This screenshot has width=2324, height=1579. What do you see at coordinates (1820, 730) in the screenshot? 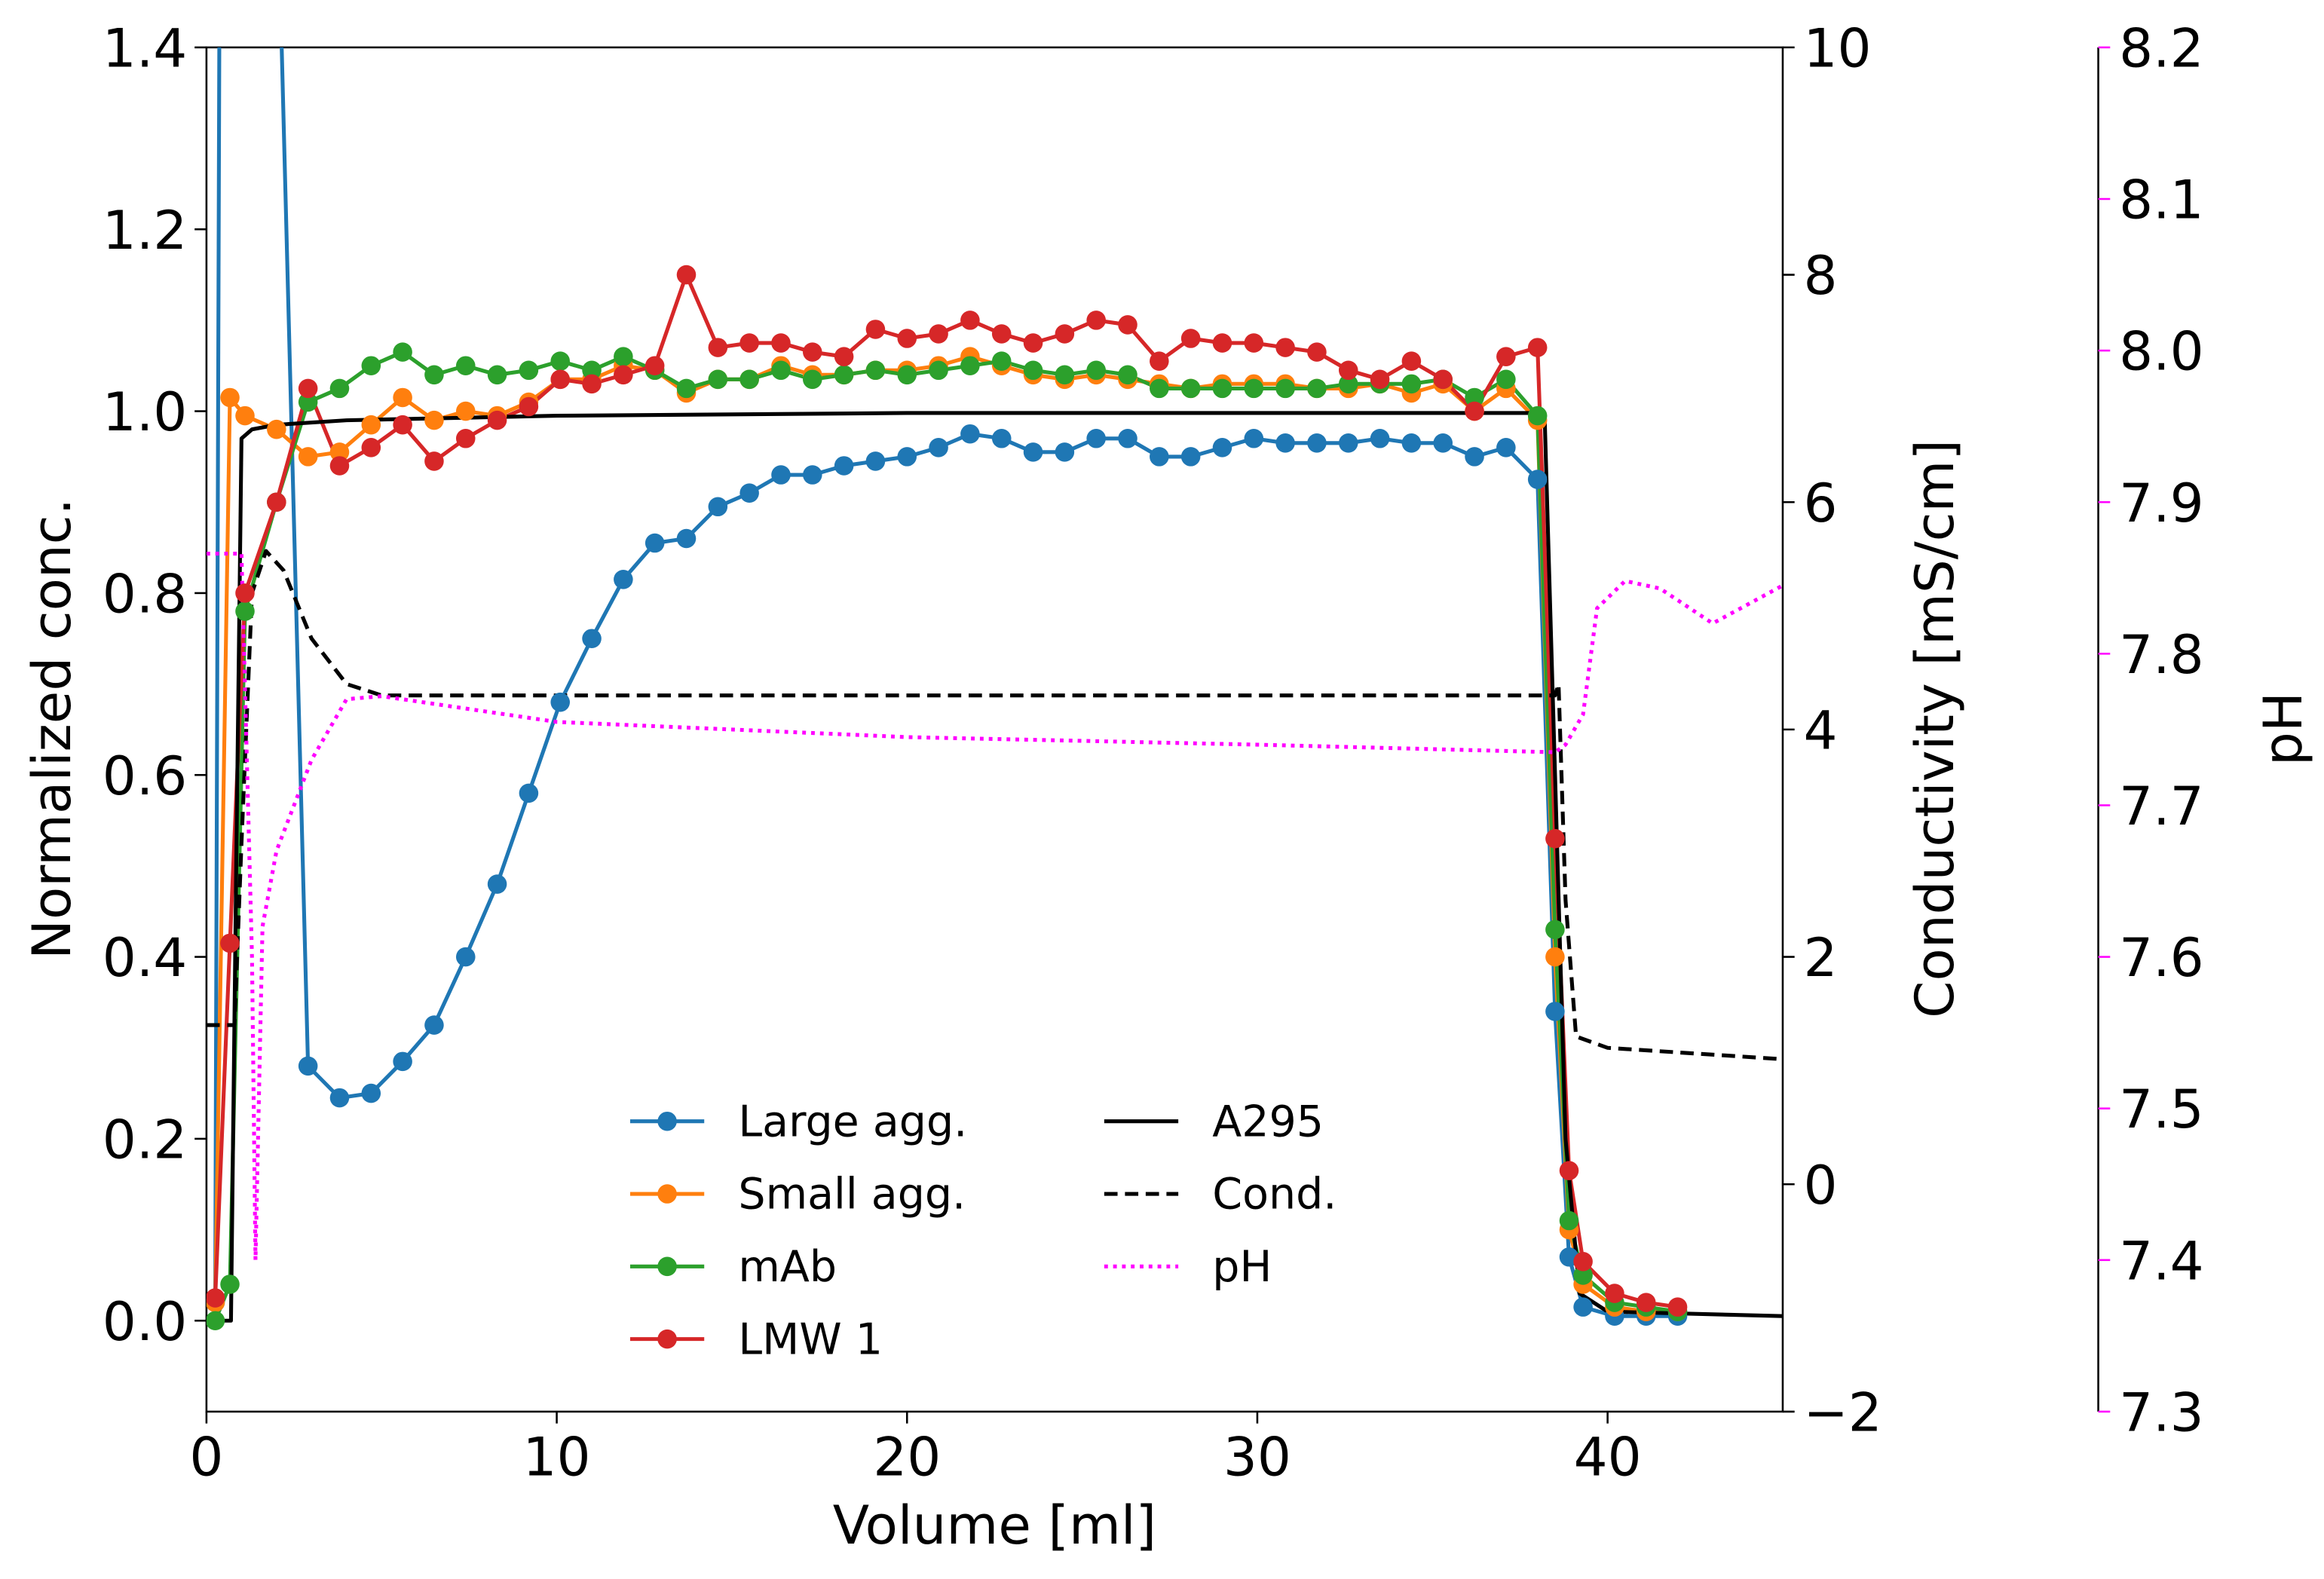
I see `y2-tick-label: 4` at bounding box center [1820, 730].